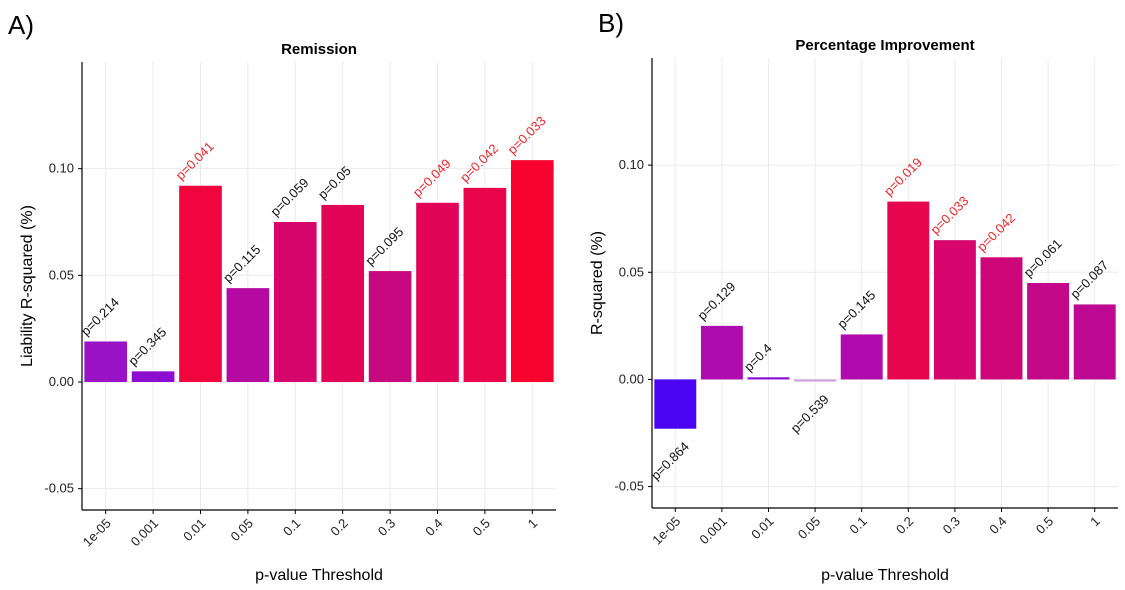 This screenshot has height=590, width=1125. I want to click on panel-a-bar-0.001, so click(153, 376).